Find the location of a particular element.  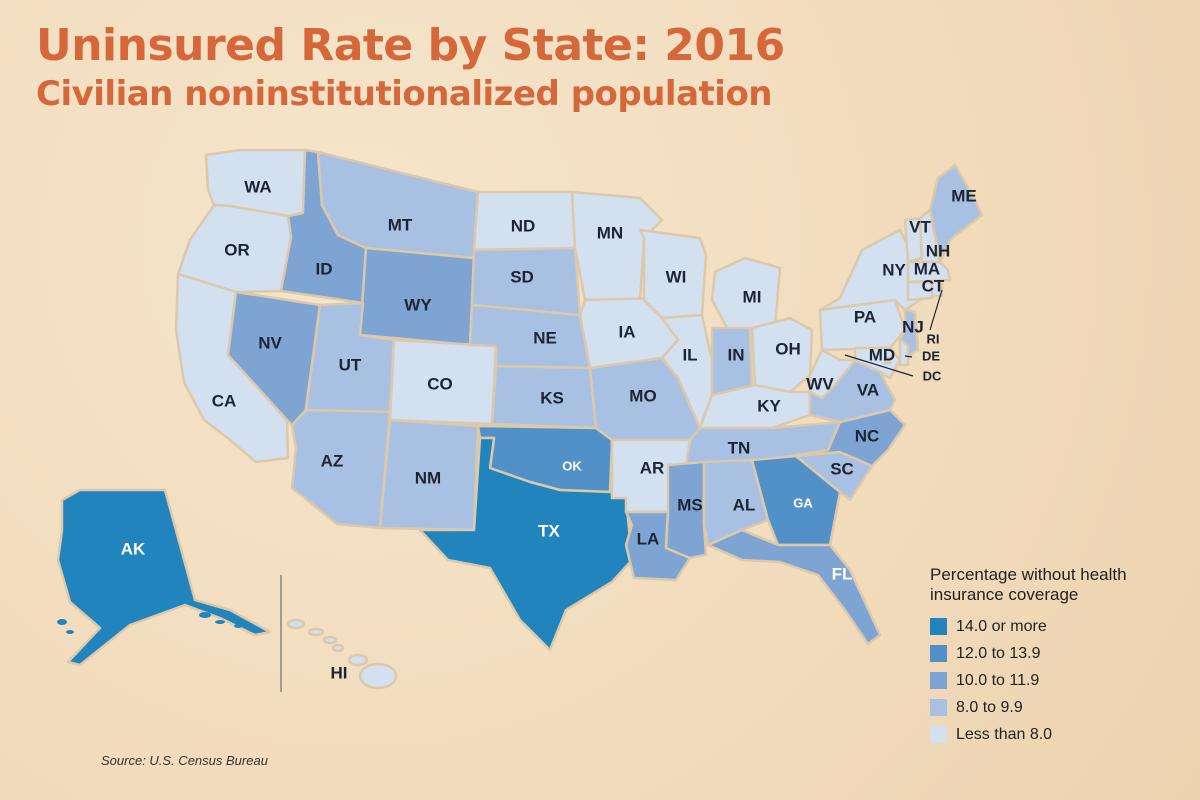

label-wa: WA is located at coordinates (257, 186).